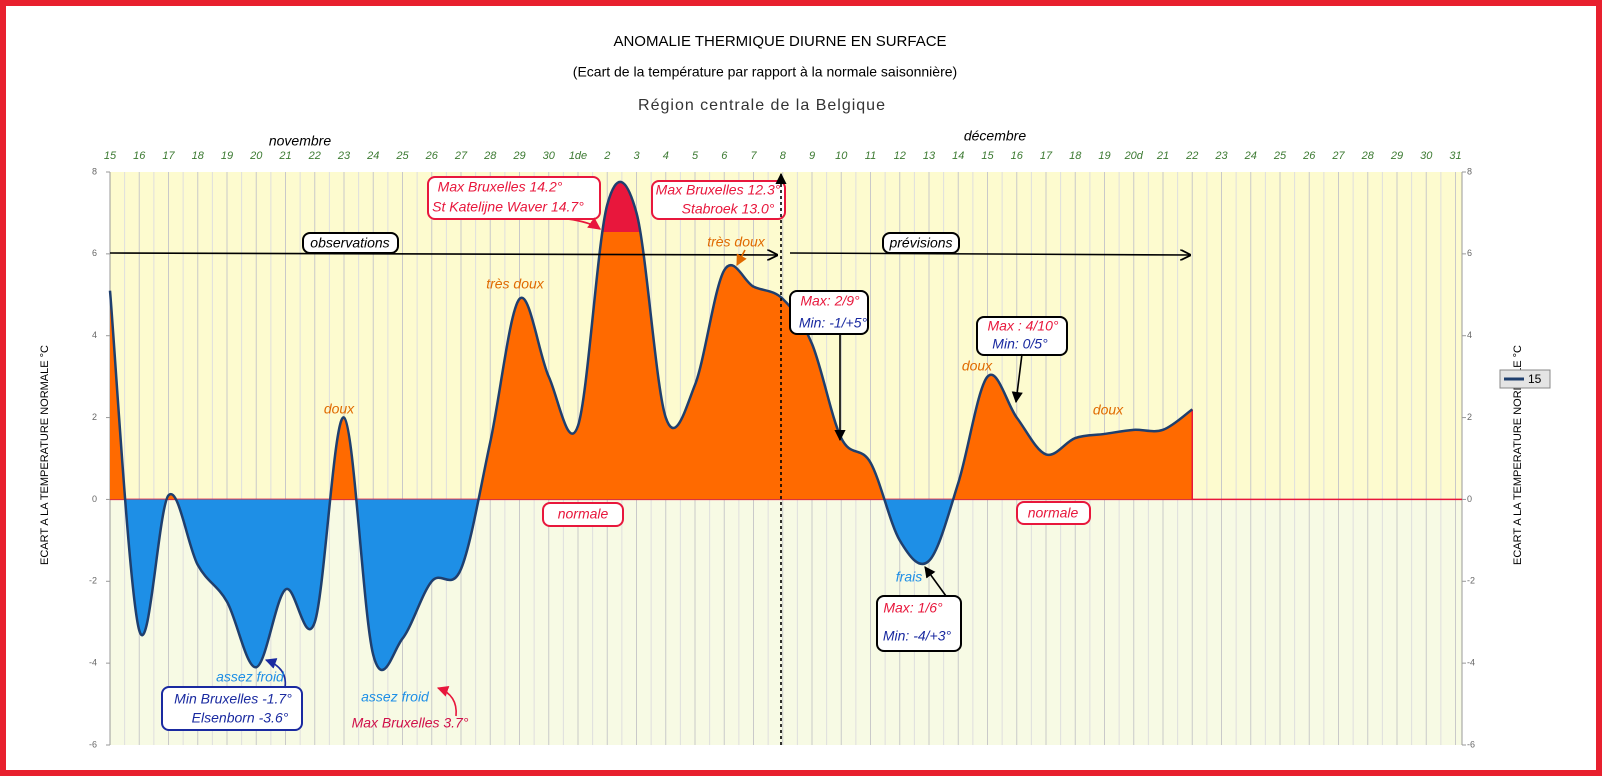  I want to click on month-label: novembre, so click(300, 141).